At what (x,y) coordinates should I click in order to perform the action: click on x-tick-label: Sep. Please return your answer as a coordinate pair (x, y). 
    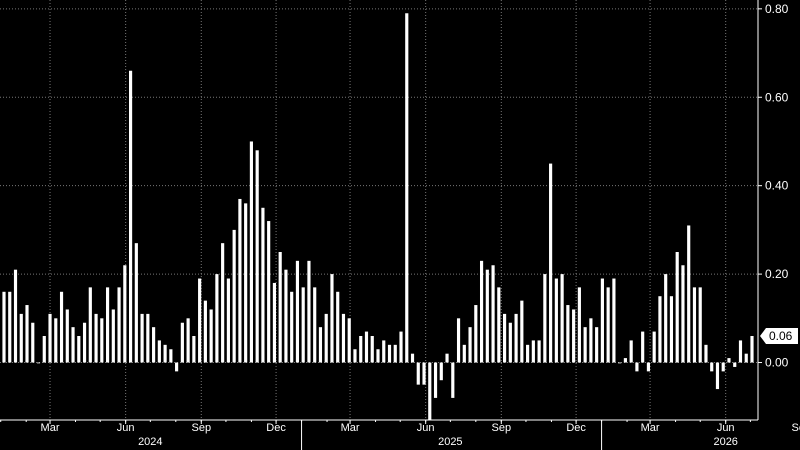
    Looking at the image, I should click on (796, 428).